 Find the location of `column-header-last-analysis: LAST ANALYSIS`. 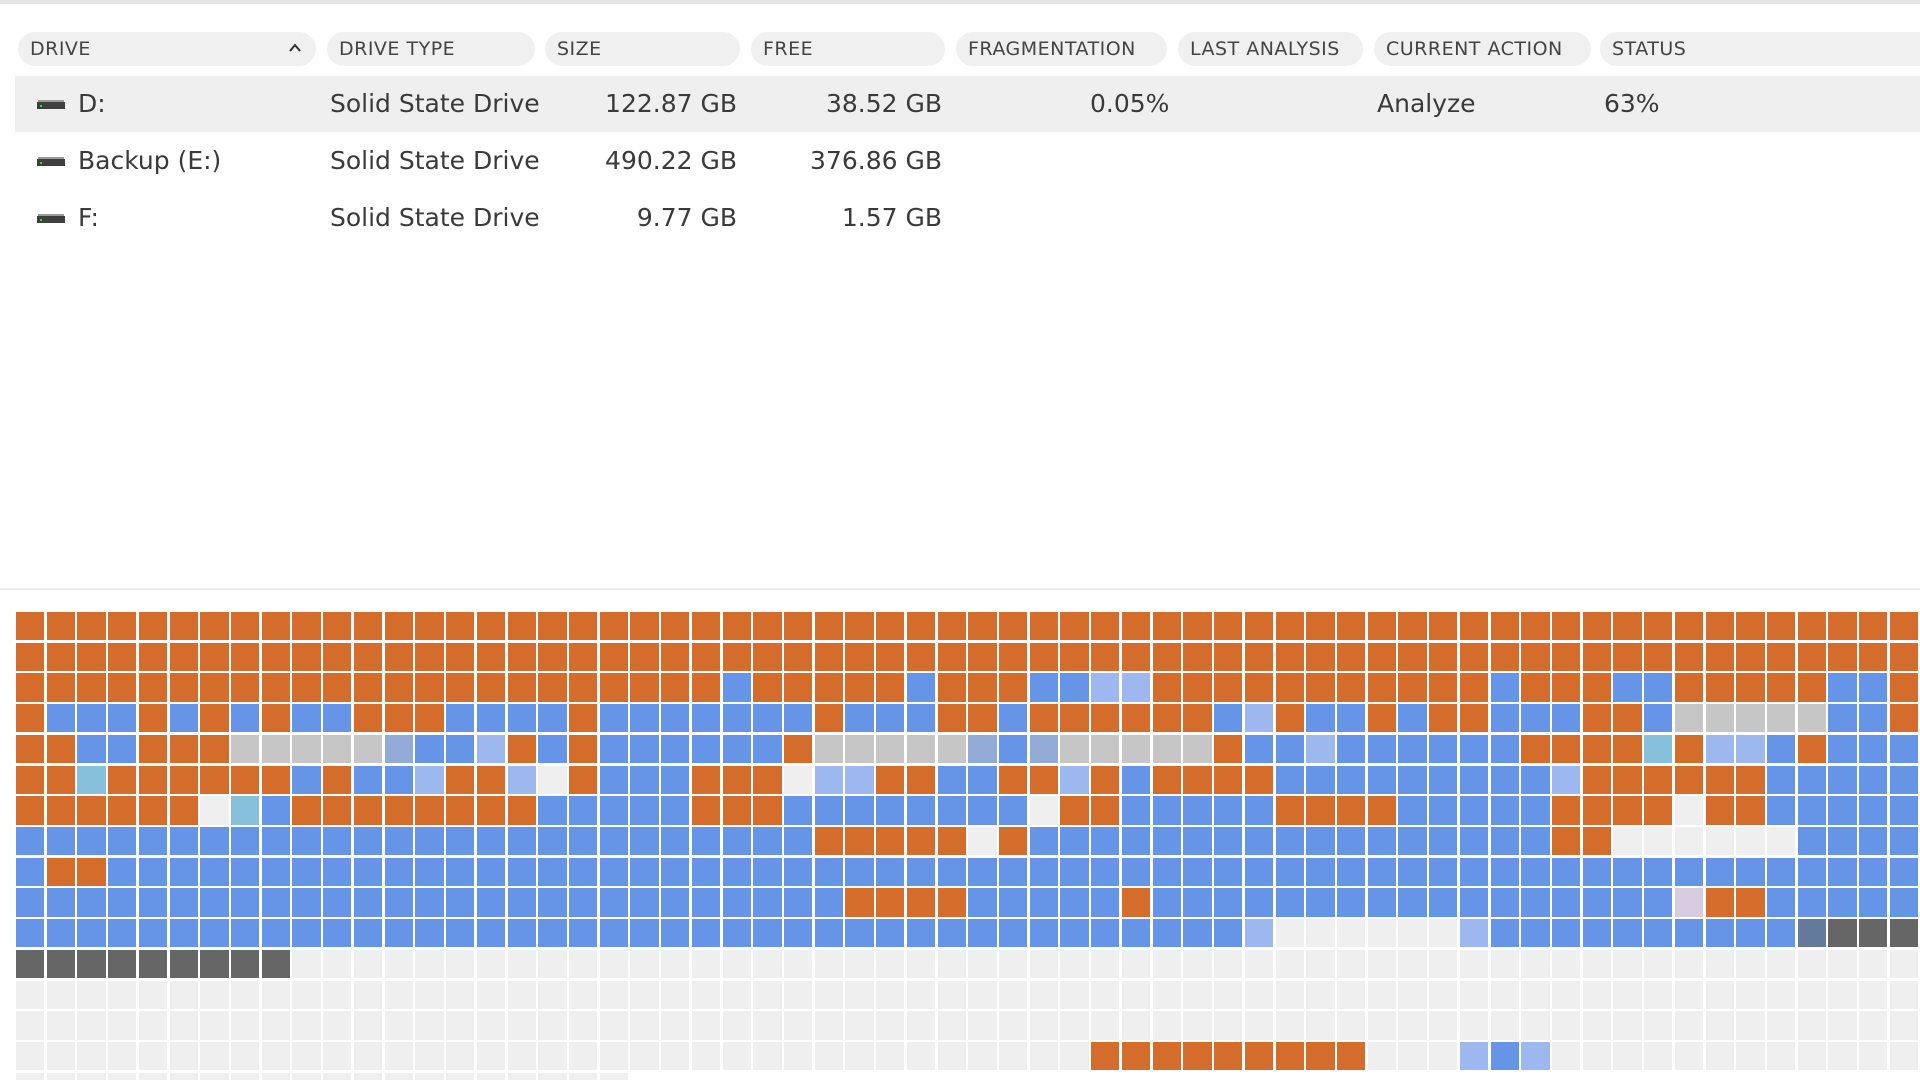

column-header-last-analysis: LAST ANALYSIS is located at coordinates (1270, 49).